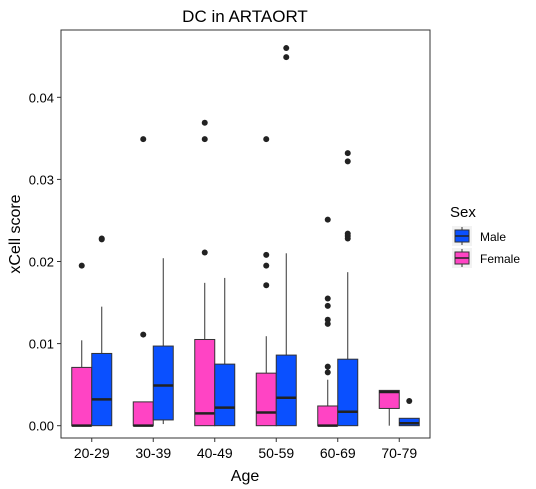 This screenshot has width=536, height=489. I want to click on legend-item-male: Male, so click(479, 236).